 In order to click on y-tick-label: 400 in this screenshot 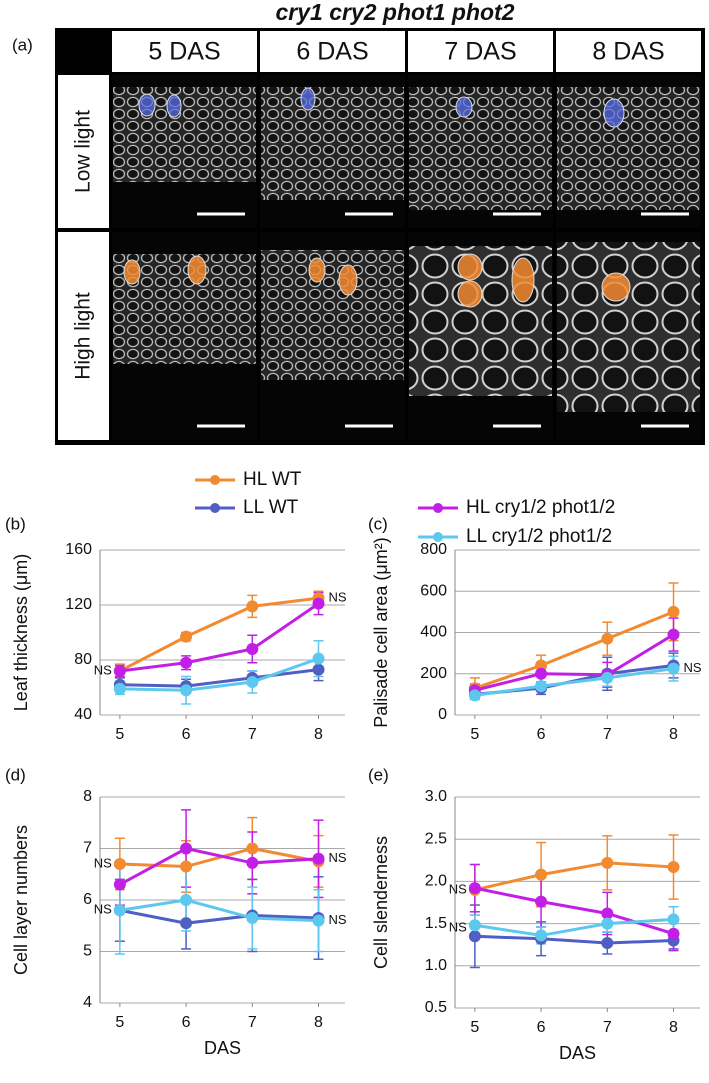, I will do `click(433, 632)`.